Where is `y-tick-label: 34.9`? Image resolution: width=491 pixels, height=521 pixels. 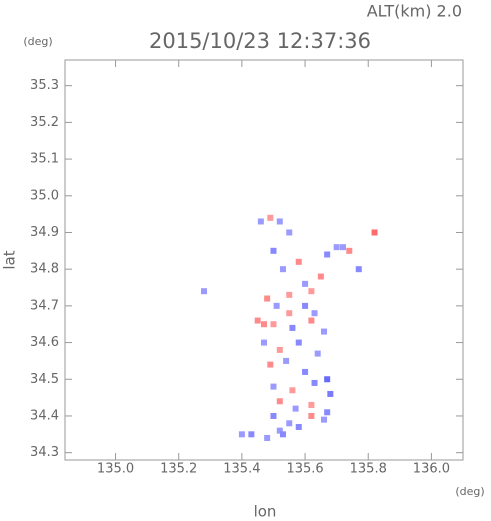 y-tick-label: 34.9 is located at coordinates (44, 232).